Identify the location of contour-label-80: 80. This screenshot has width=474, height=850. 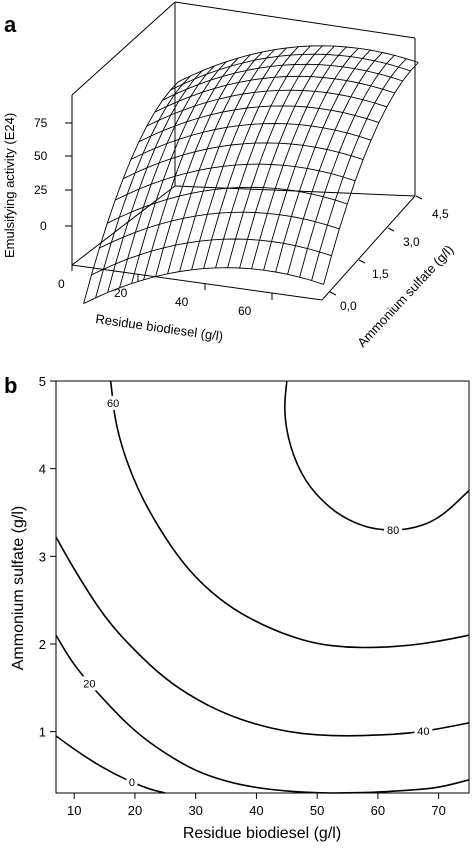
(393, 531).